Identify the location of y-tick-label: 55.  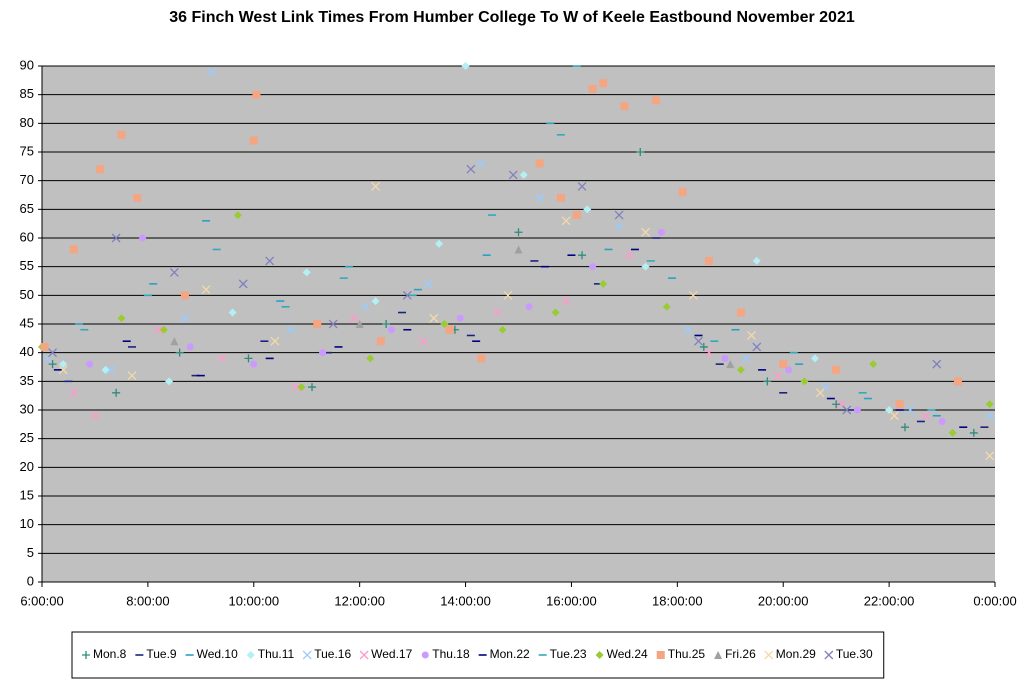
(27, 265).